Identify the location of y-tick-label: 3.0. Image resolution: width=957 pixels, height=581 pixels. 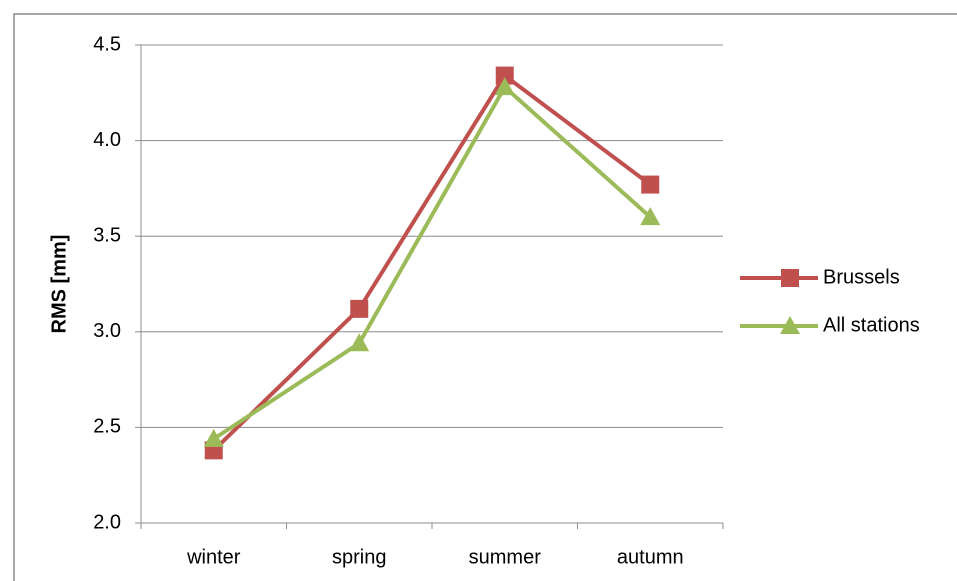
(107, 331).